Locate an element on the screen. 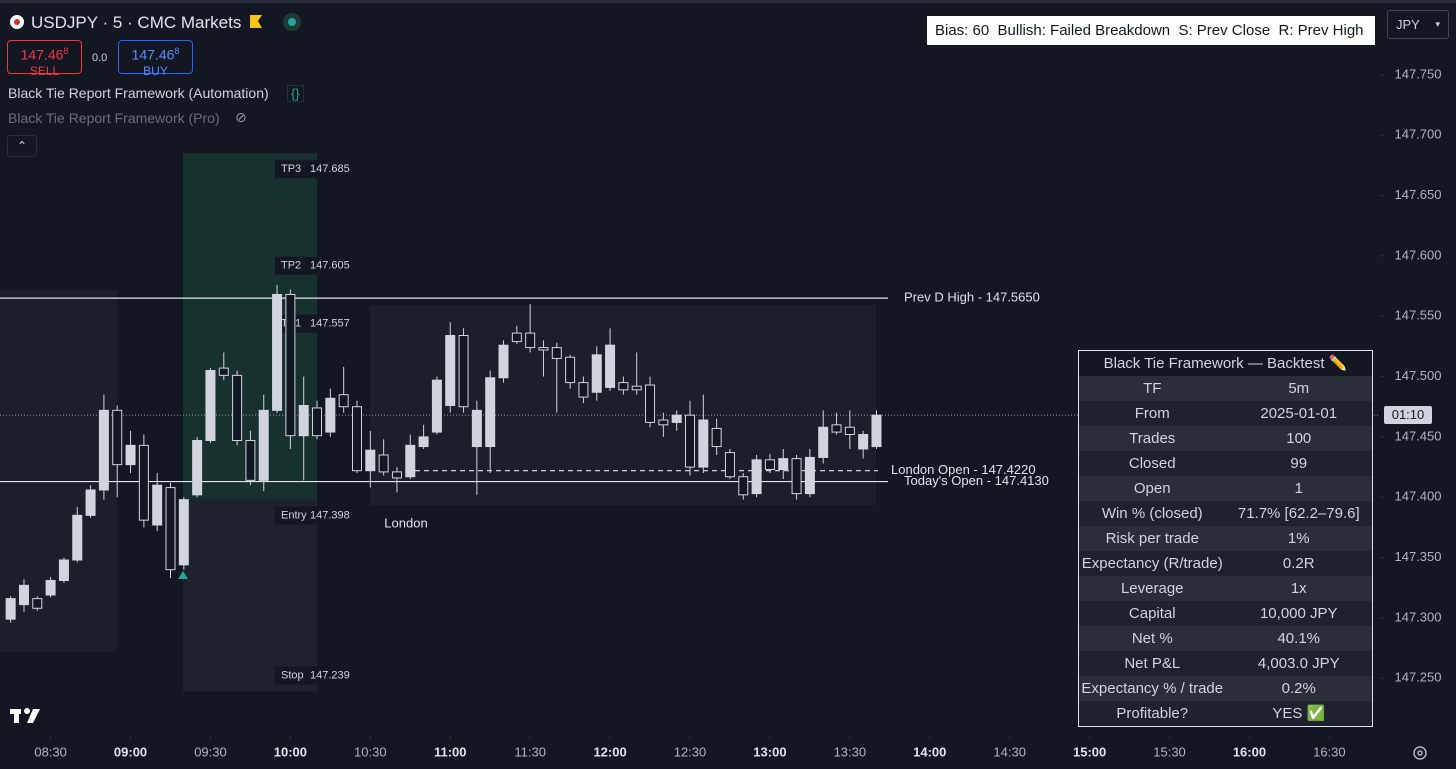 The image size is (1456, 769). table-value: 1 is located at coordinates (1298, 488).